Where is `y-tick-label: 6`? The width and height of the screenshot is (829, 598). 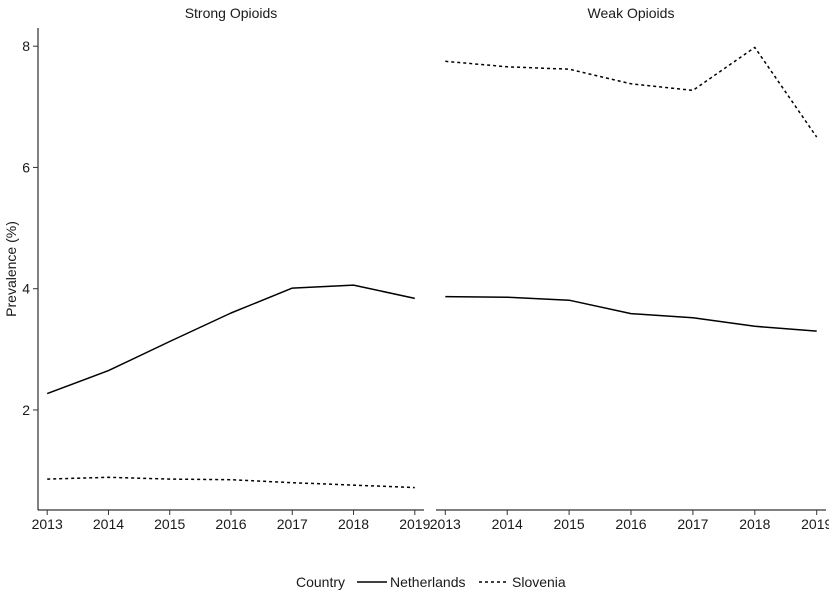 y-tick-label: 6 is located at coordinates (26, 167).